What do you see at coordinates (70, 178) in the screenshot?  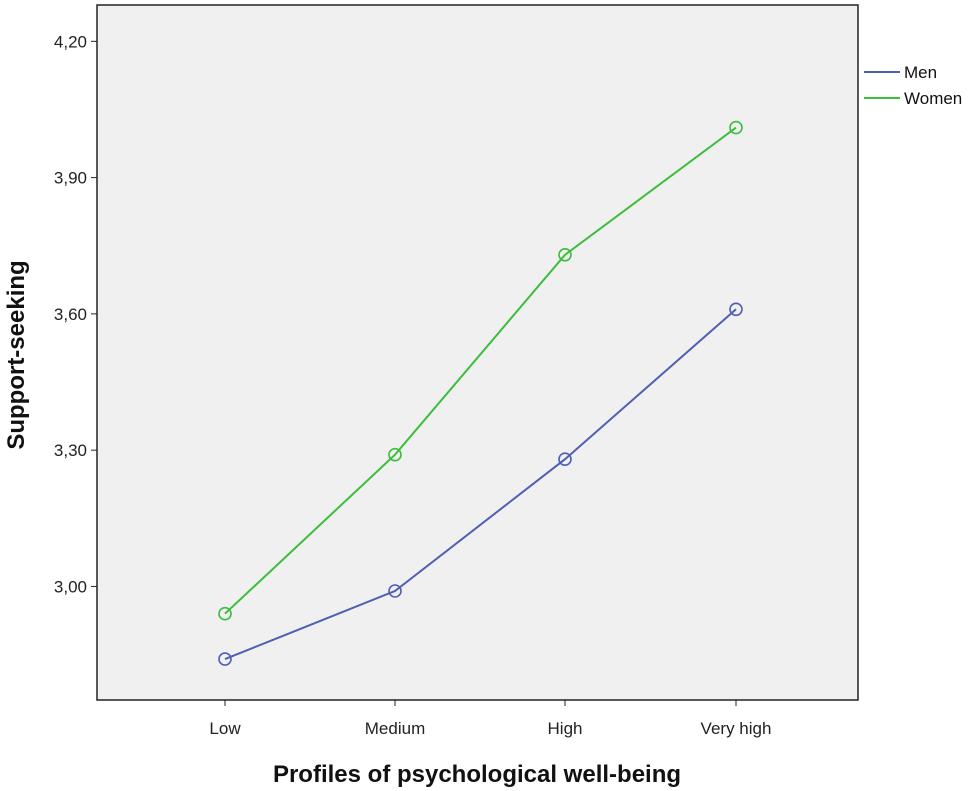 I see `y-tick-label: 3,90` at bounding box center [70, 178].